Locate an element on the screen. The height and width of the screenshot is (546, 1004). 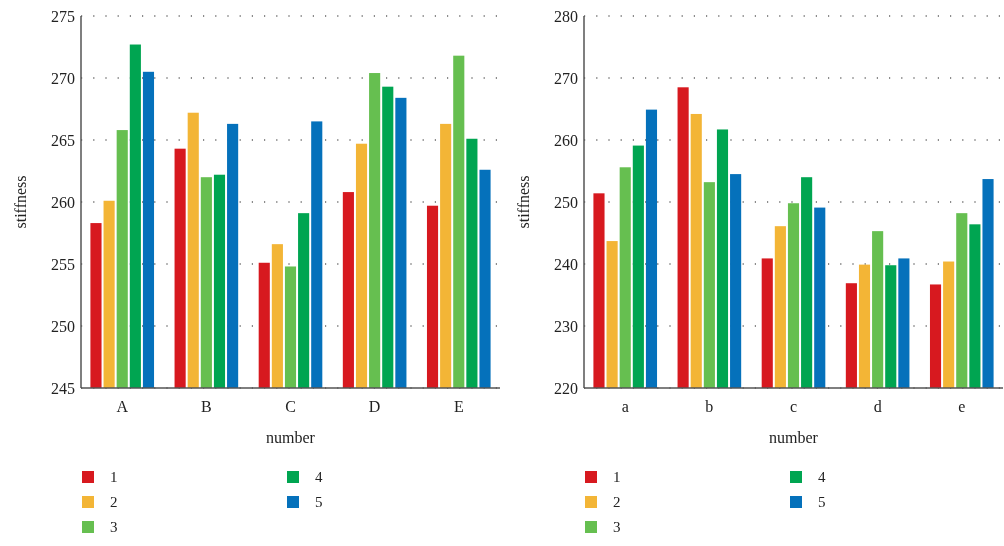
x-tick-label: C is located at coordinates (290, 406).